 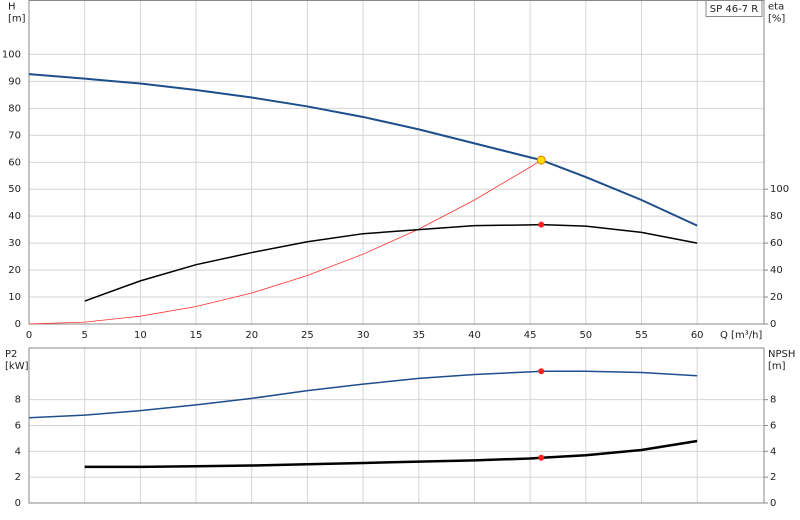 I want to click on y-tick-label: 20, so click(x=14, y=270).